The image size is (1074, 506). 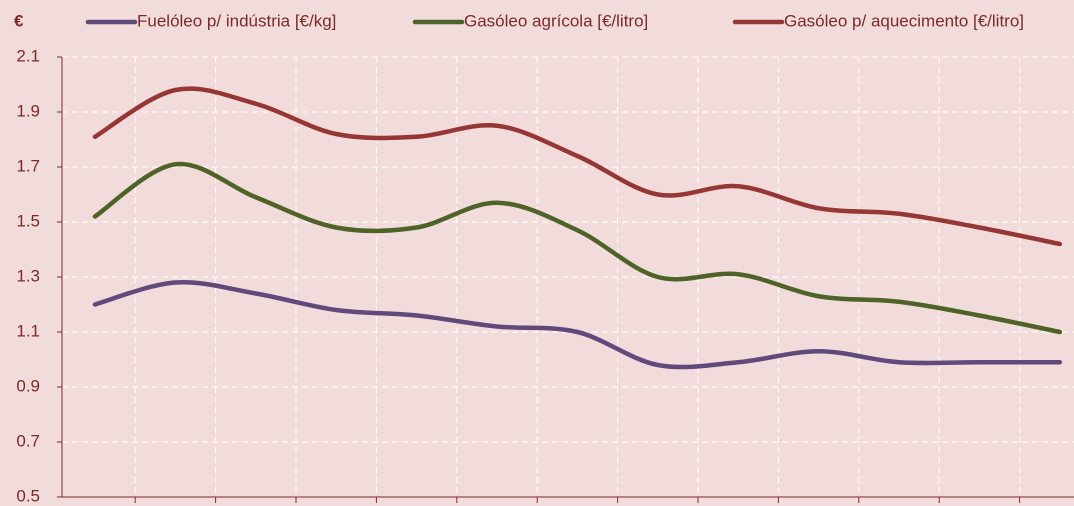 What do you see at coordinates (28, 385) in the screenshot?
I see `y-tick-label: 0.9` at bounding box center [28, 385].